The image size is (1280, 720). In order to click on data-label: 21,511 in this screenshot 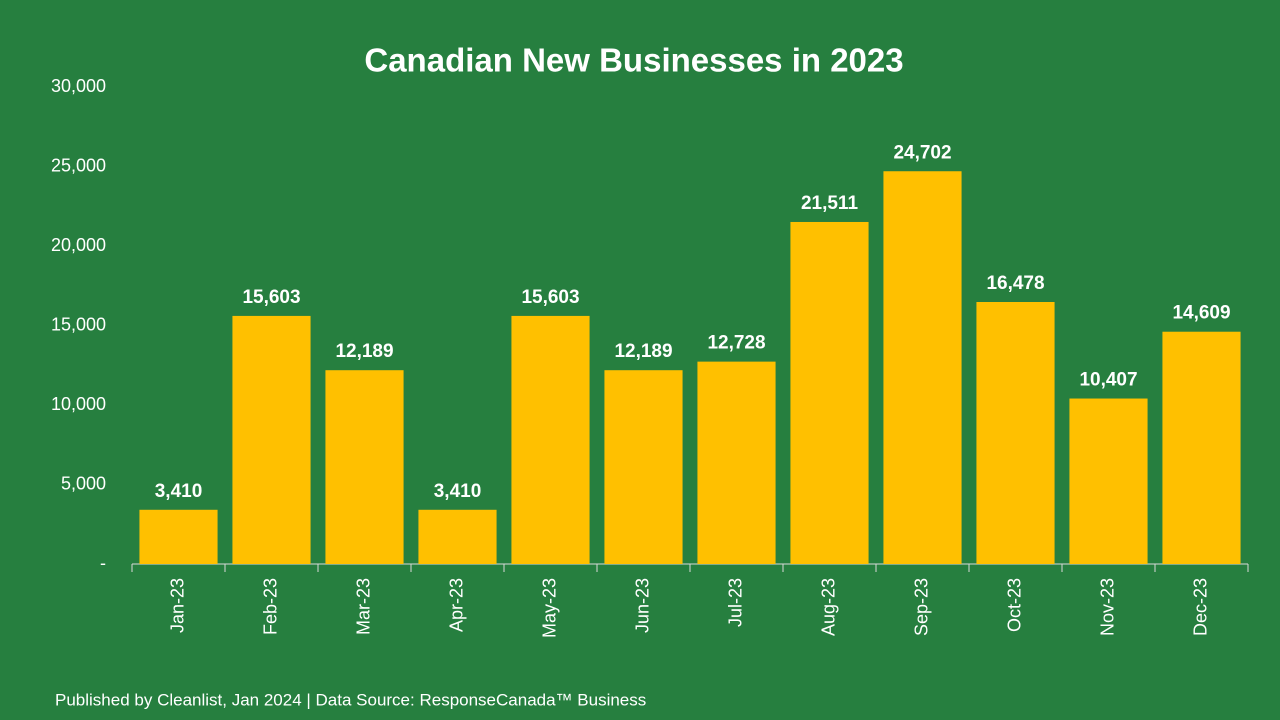, I will do `click(829, 203)`.